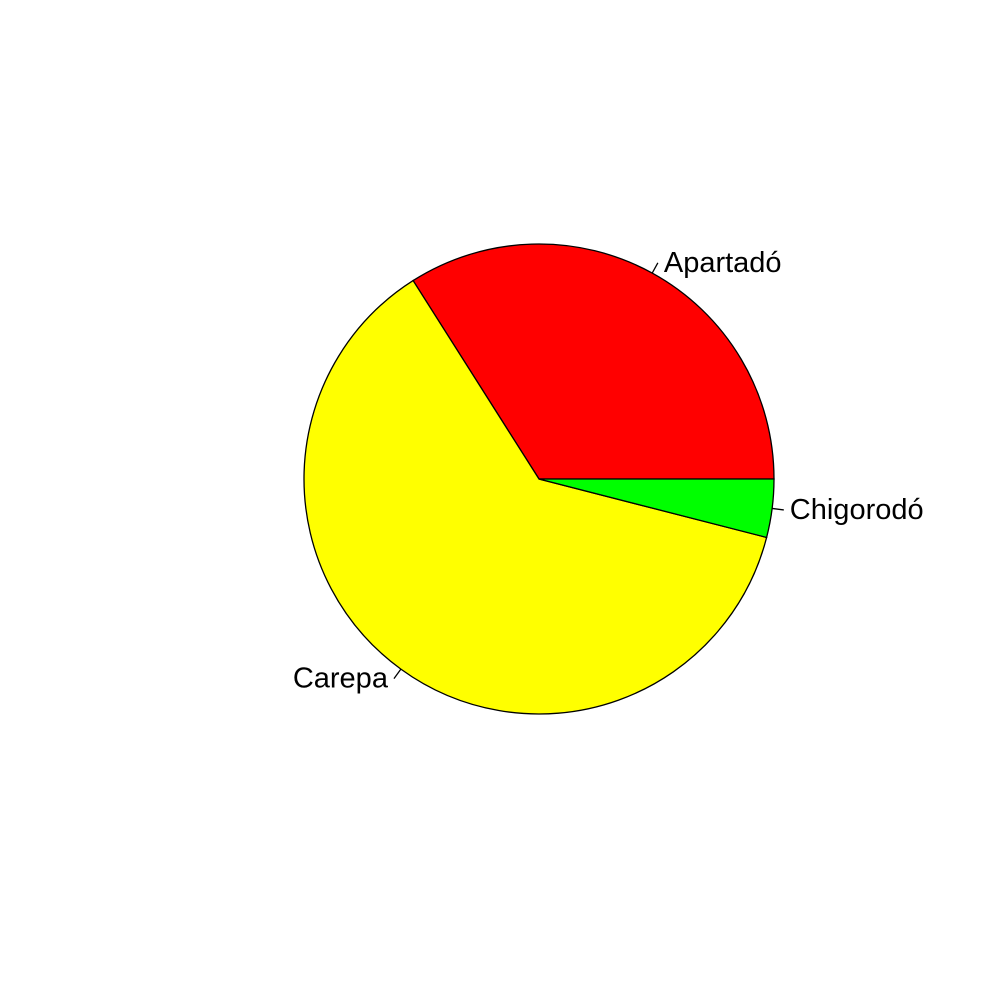 The width and height of the screenshot is (1000, 1000). What do you see at coordinates (857, 510) in the screenshot?
I see `pie-label: Chigorodó` at bounding box center [857, 510].